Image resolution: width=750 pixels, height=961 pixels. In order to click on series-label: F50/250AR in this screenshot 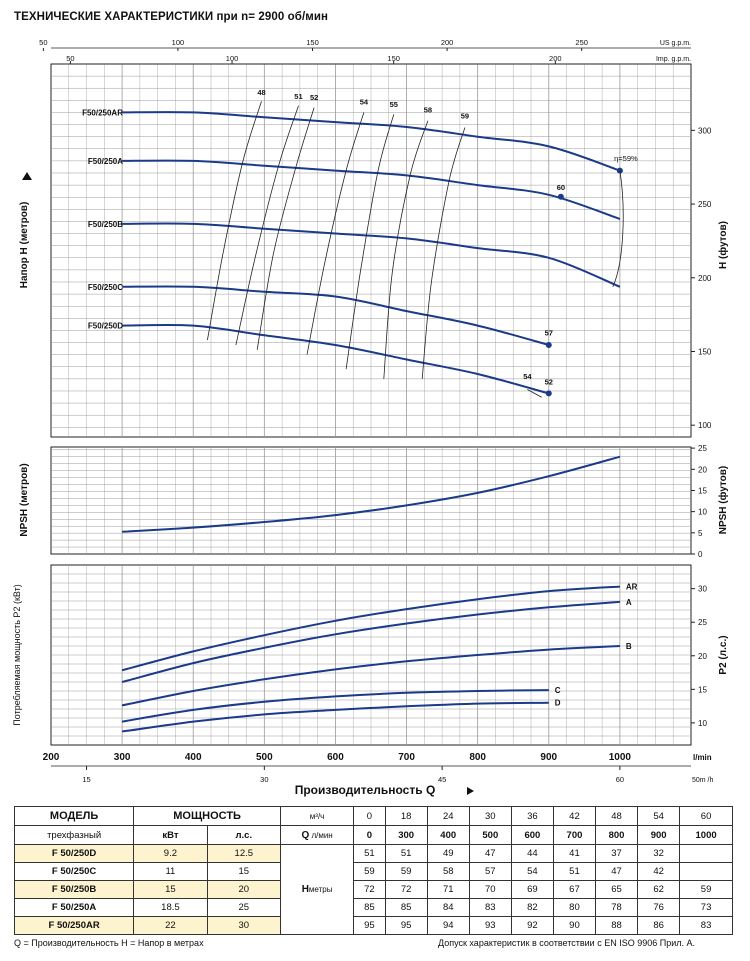, I will do `click(102, 112)`.